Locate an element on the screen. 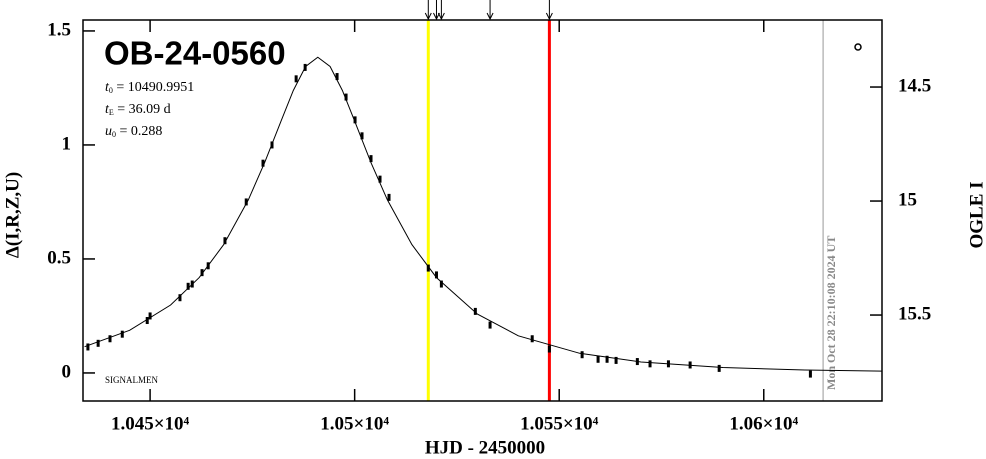 The width and height of the screenshot is (986, 459). y-axis-label: Δ(I,R,Z,U) is located at coordinates (12, 215).